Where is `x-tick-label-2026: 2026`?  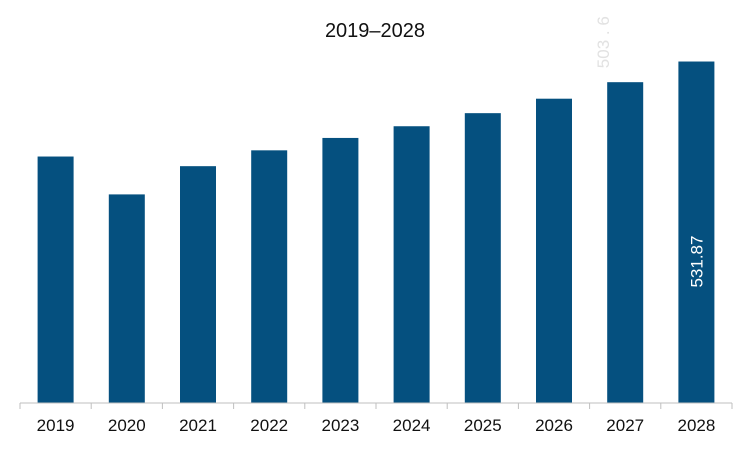 x-tick-label-2026: 2026 is located at coordinates (554, 425).